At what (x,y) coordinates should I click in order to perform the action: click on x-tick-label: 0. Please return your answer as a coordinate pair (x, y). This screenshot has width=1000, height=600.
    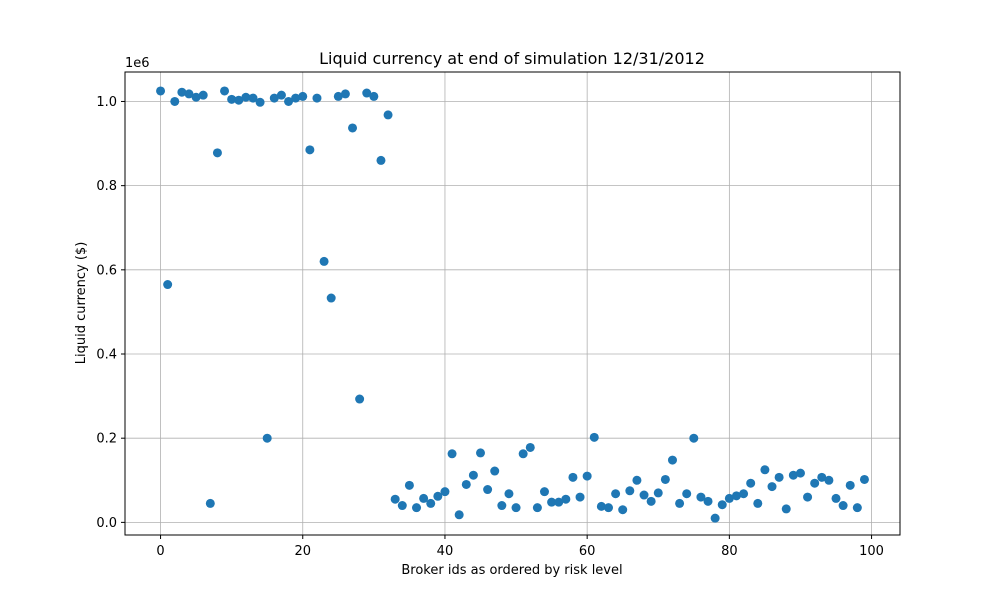
    Looking at the image, I should click on (160, 551).